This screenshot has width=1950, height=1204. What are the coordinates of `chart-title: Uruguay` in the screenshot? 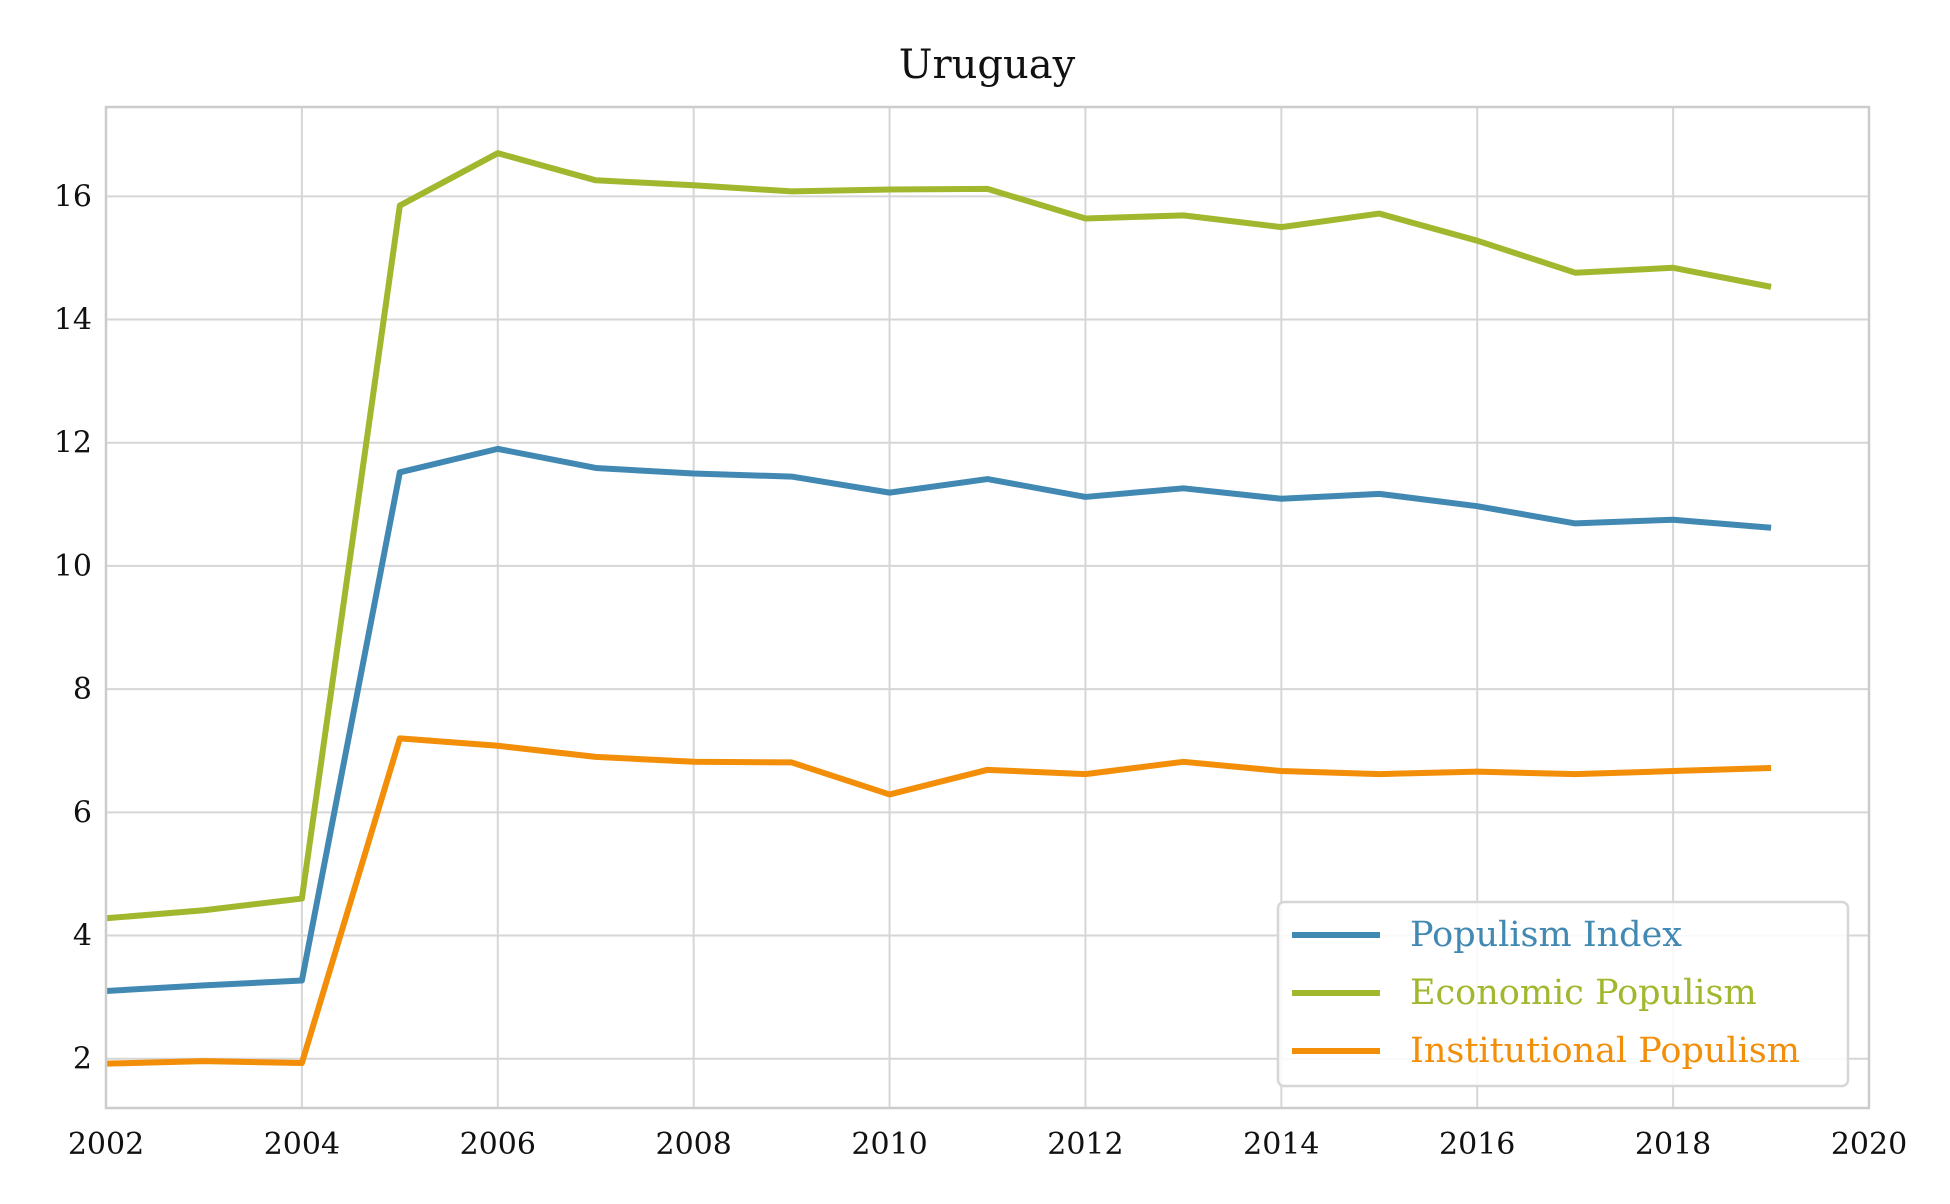 It's located at (987, 65).